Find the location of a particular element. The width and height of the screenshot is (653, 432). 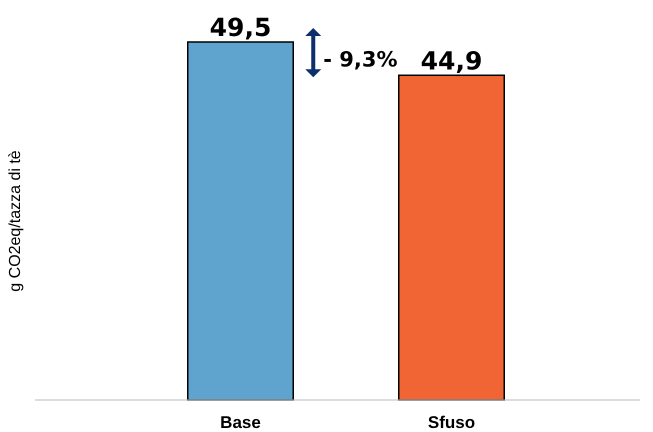

x-tick-label: Sfuso is located at coordinates (452, 422).